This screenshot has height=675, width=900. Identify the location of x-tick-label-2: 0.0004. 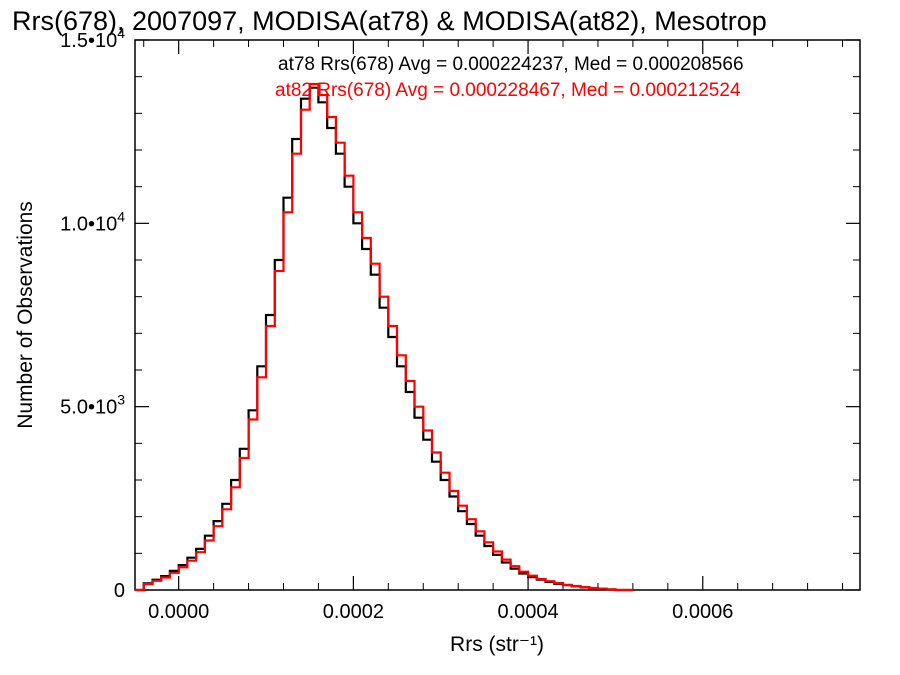
(527, 612).